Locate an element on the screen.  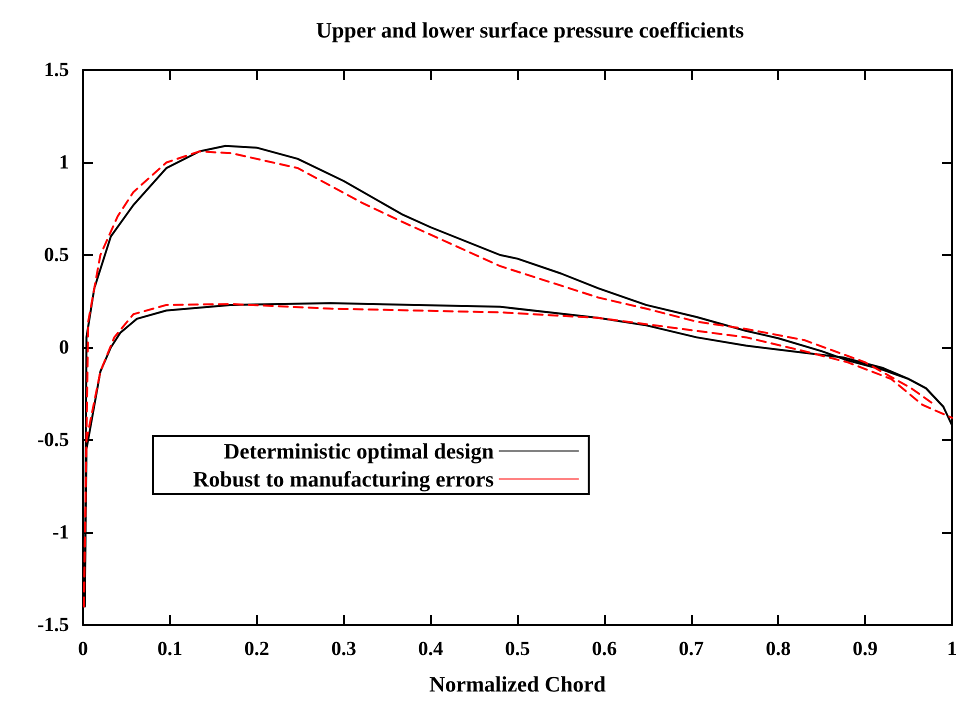
legend-label: Robust to manufacturing errors is located at coordinates (343, 479).